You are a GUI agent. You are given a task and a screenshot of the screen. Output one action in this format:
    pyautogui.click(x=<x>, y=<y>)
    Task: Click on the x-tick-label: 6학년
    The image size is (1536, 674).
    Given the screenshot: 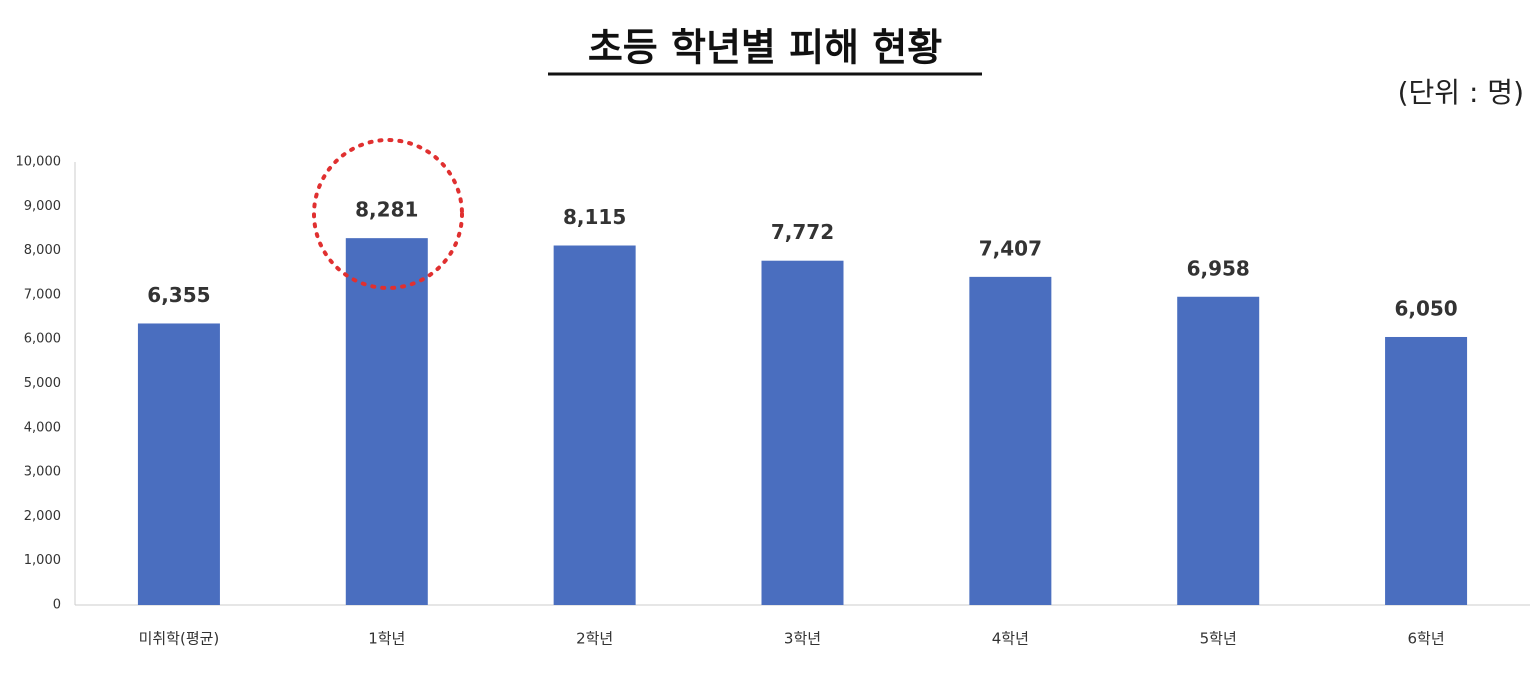 What is the action you would take?
    pyautogui.click(x=1425, y=639)
    